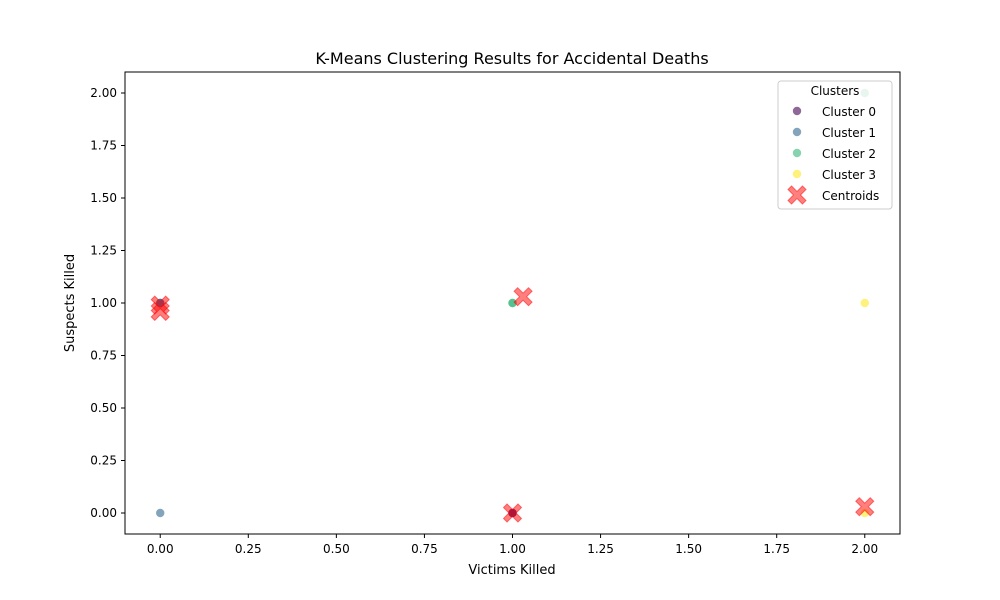 The height and width of the screenshot is (600, 1000). I want to click on y-tick-label: 0.75, so click(103, 356).